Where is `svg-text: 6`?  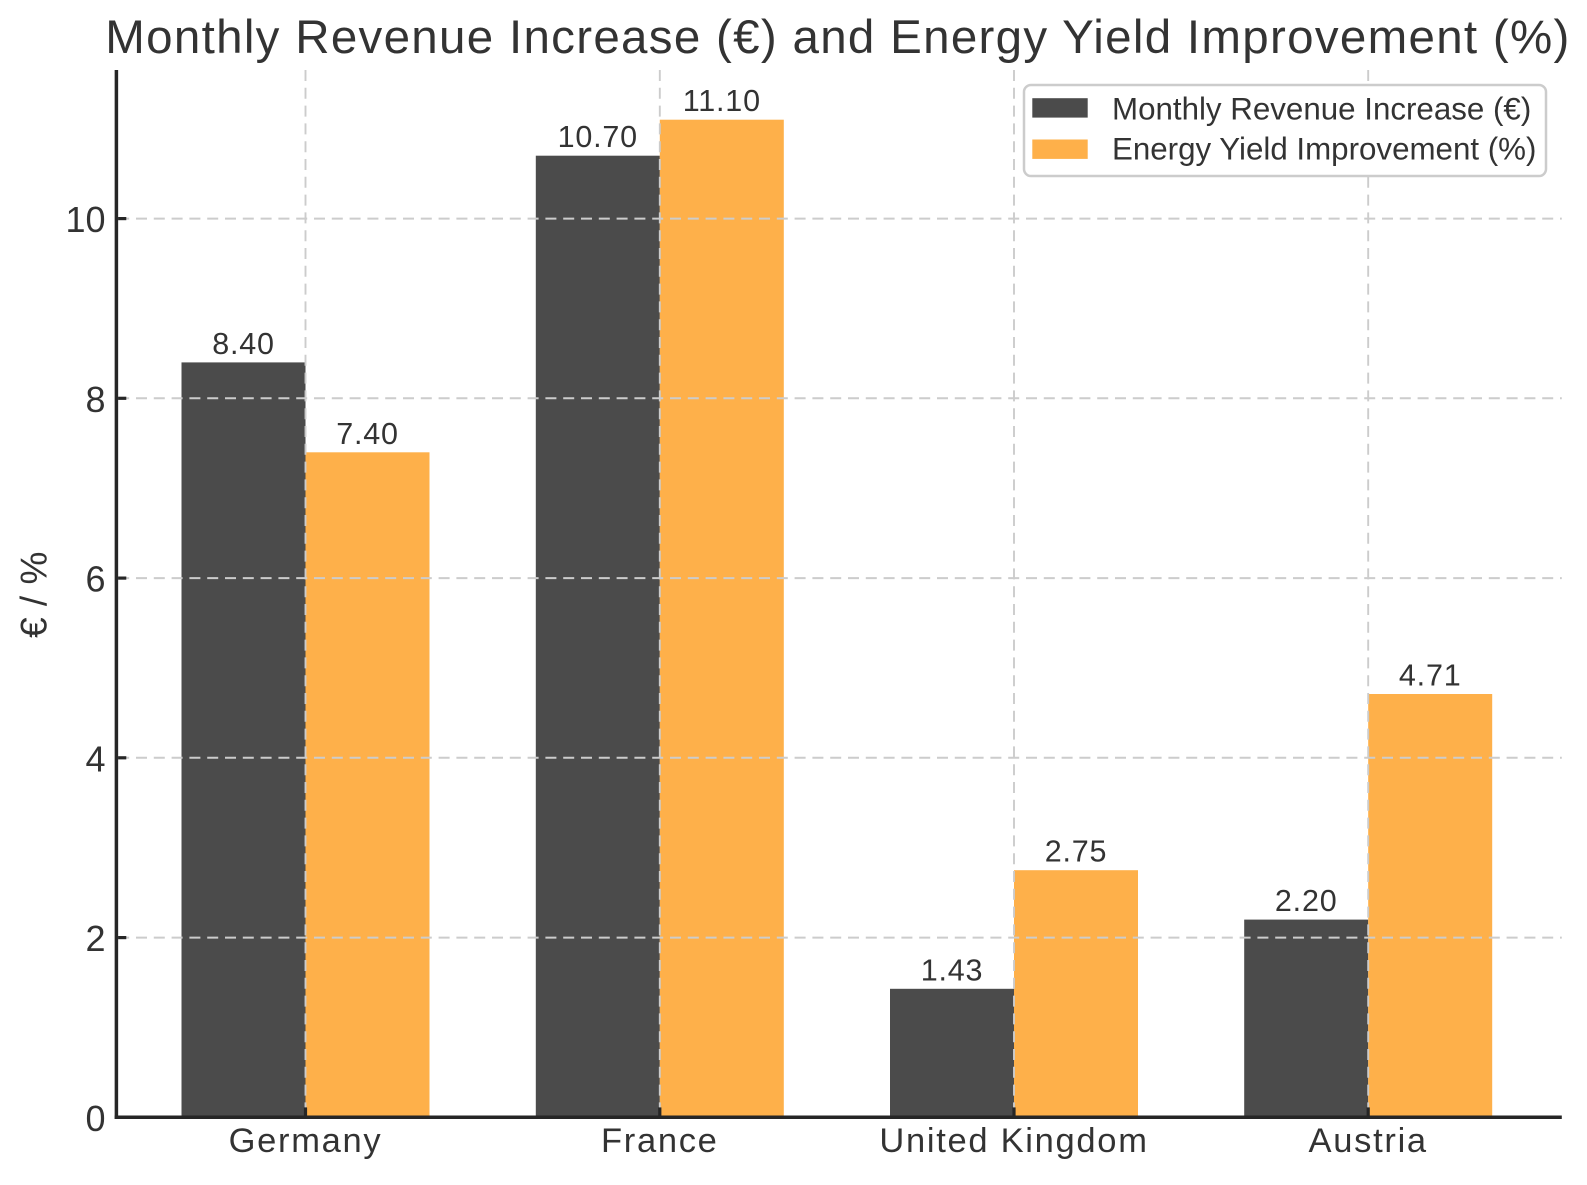
svg-text: 6 is located at coordinates (95, 579).